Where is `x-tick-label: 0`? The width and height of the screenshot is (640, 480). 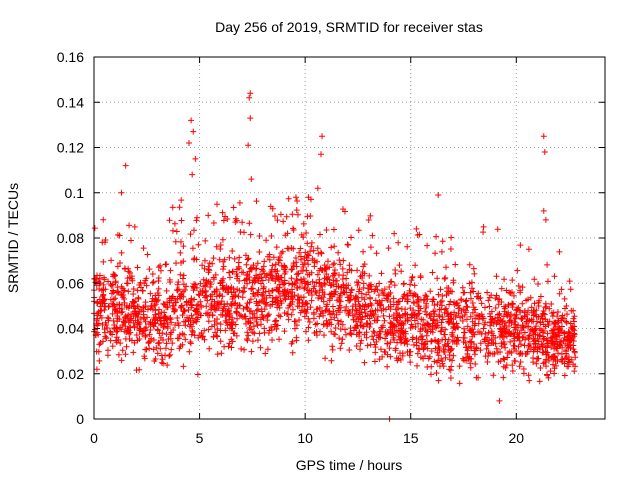
x-tick-label: 0 is located at coordinates (94, 438).